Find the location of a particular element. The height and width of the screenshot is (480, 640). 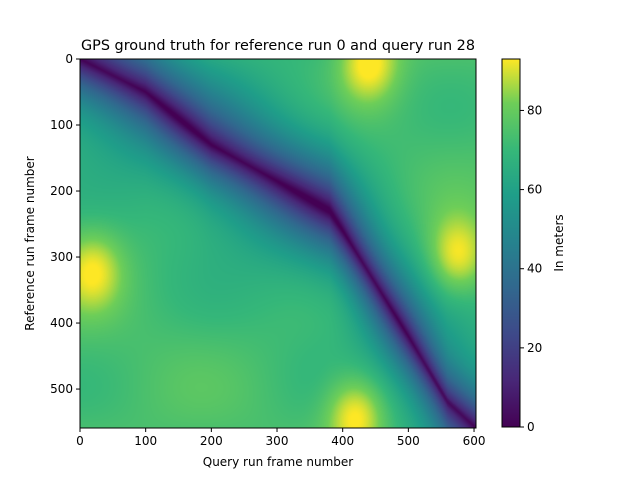

colorbar-label: In meters is located at coordinates (559, 242).